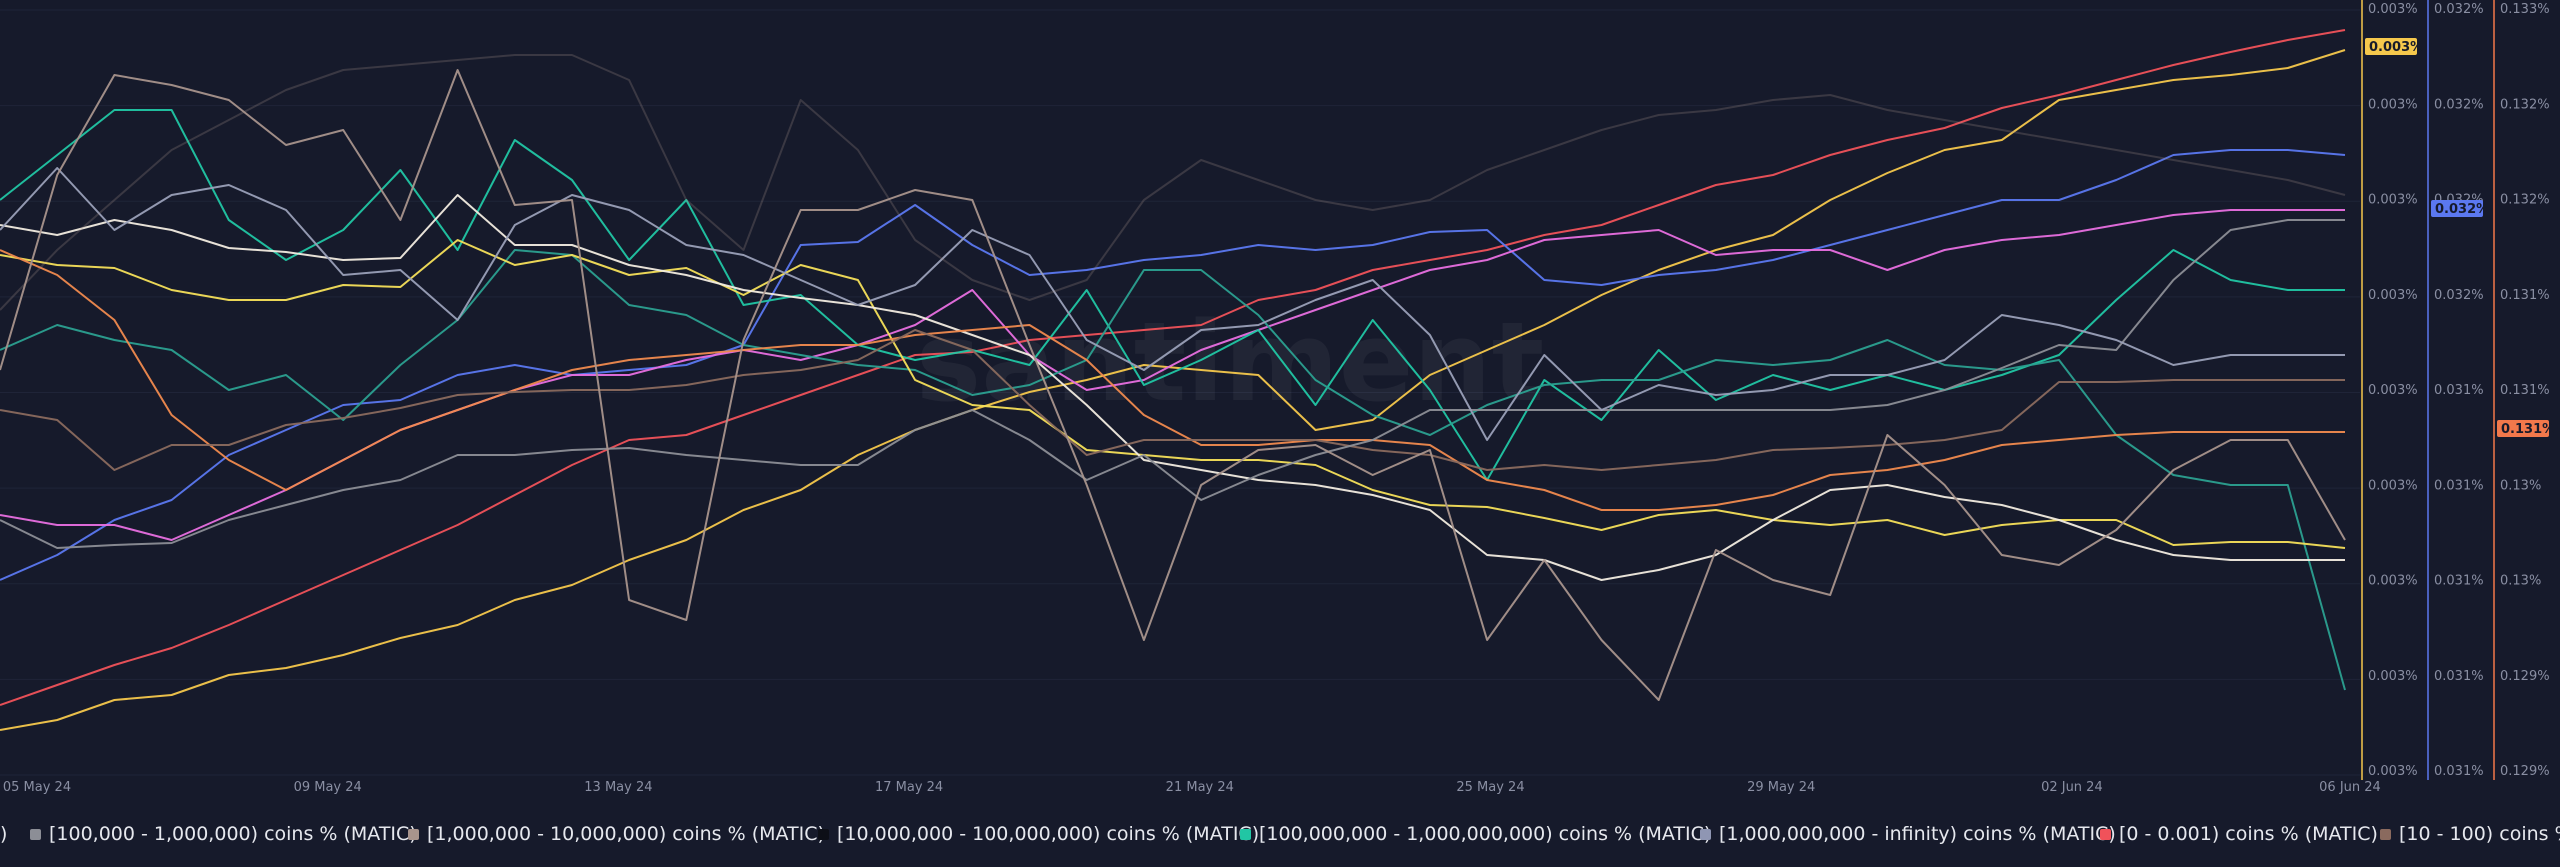 The height and width of the screenshot is (867, 2560). What do you see at coordinates (2072, 787) in the screenshot?
I see `x-tick-label: 02 Jun 24` at bounding box center [2072, 787].